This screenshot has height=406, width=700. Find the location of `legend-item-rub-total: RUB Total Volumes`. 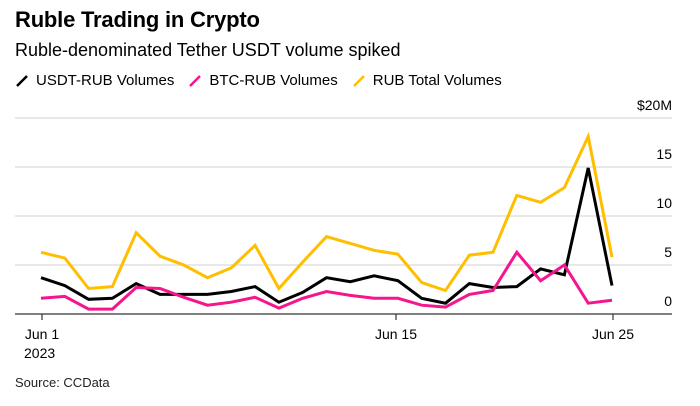

legend-item-rub-total: RUB Total Volumes is located at coordinates (427, 80).